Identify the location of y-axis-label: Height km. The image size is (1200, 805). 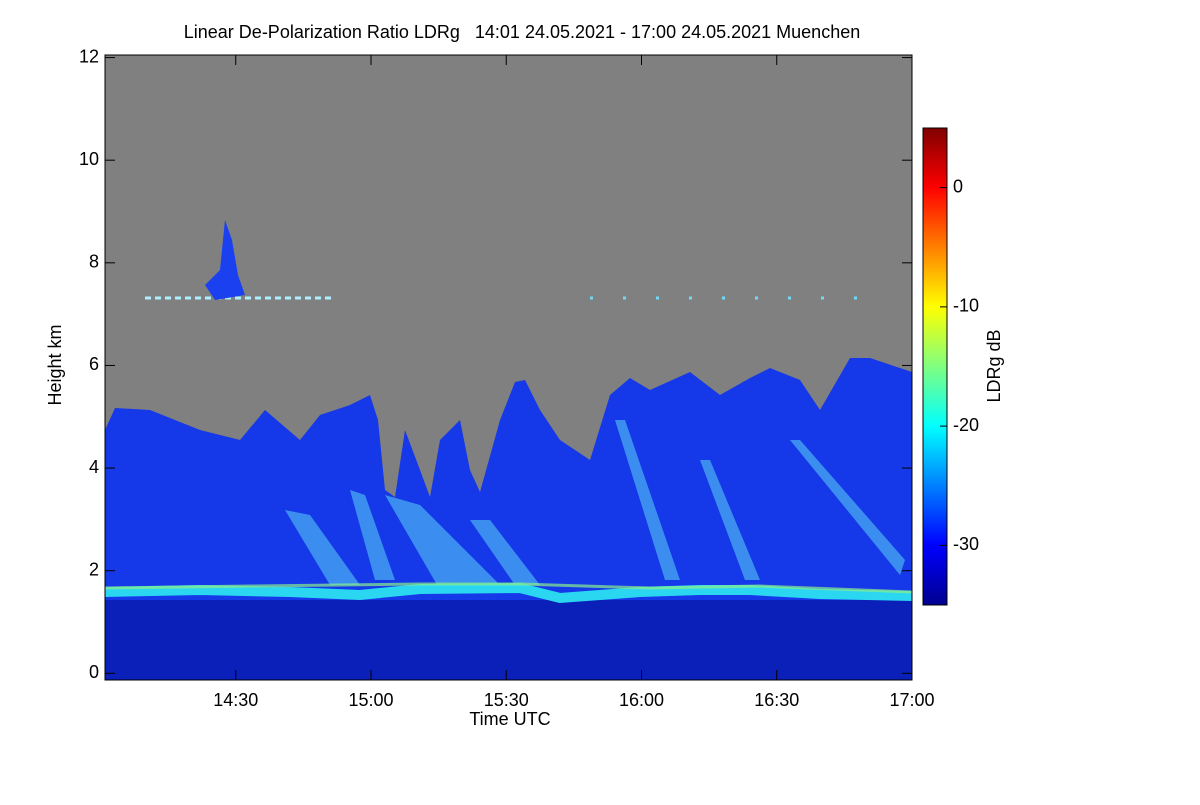
(55, 364).